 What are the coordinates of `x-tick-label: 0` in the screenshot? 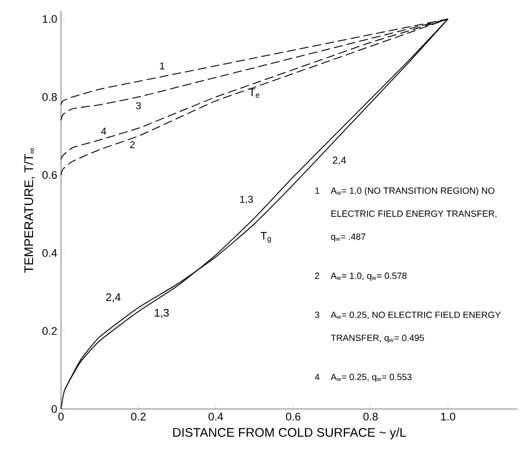 It's located at (61, 416).